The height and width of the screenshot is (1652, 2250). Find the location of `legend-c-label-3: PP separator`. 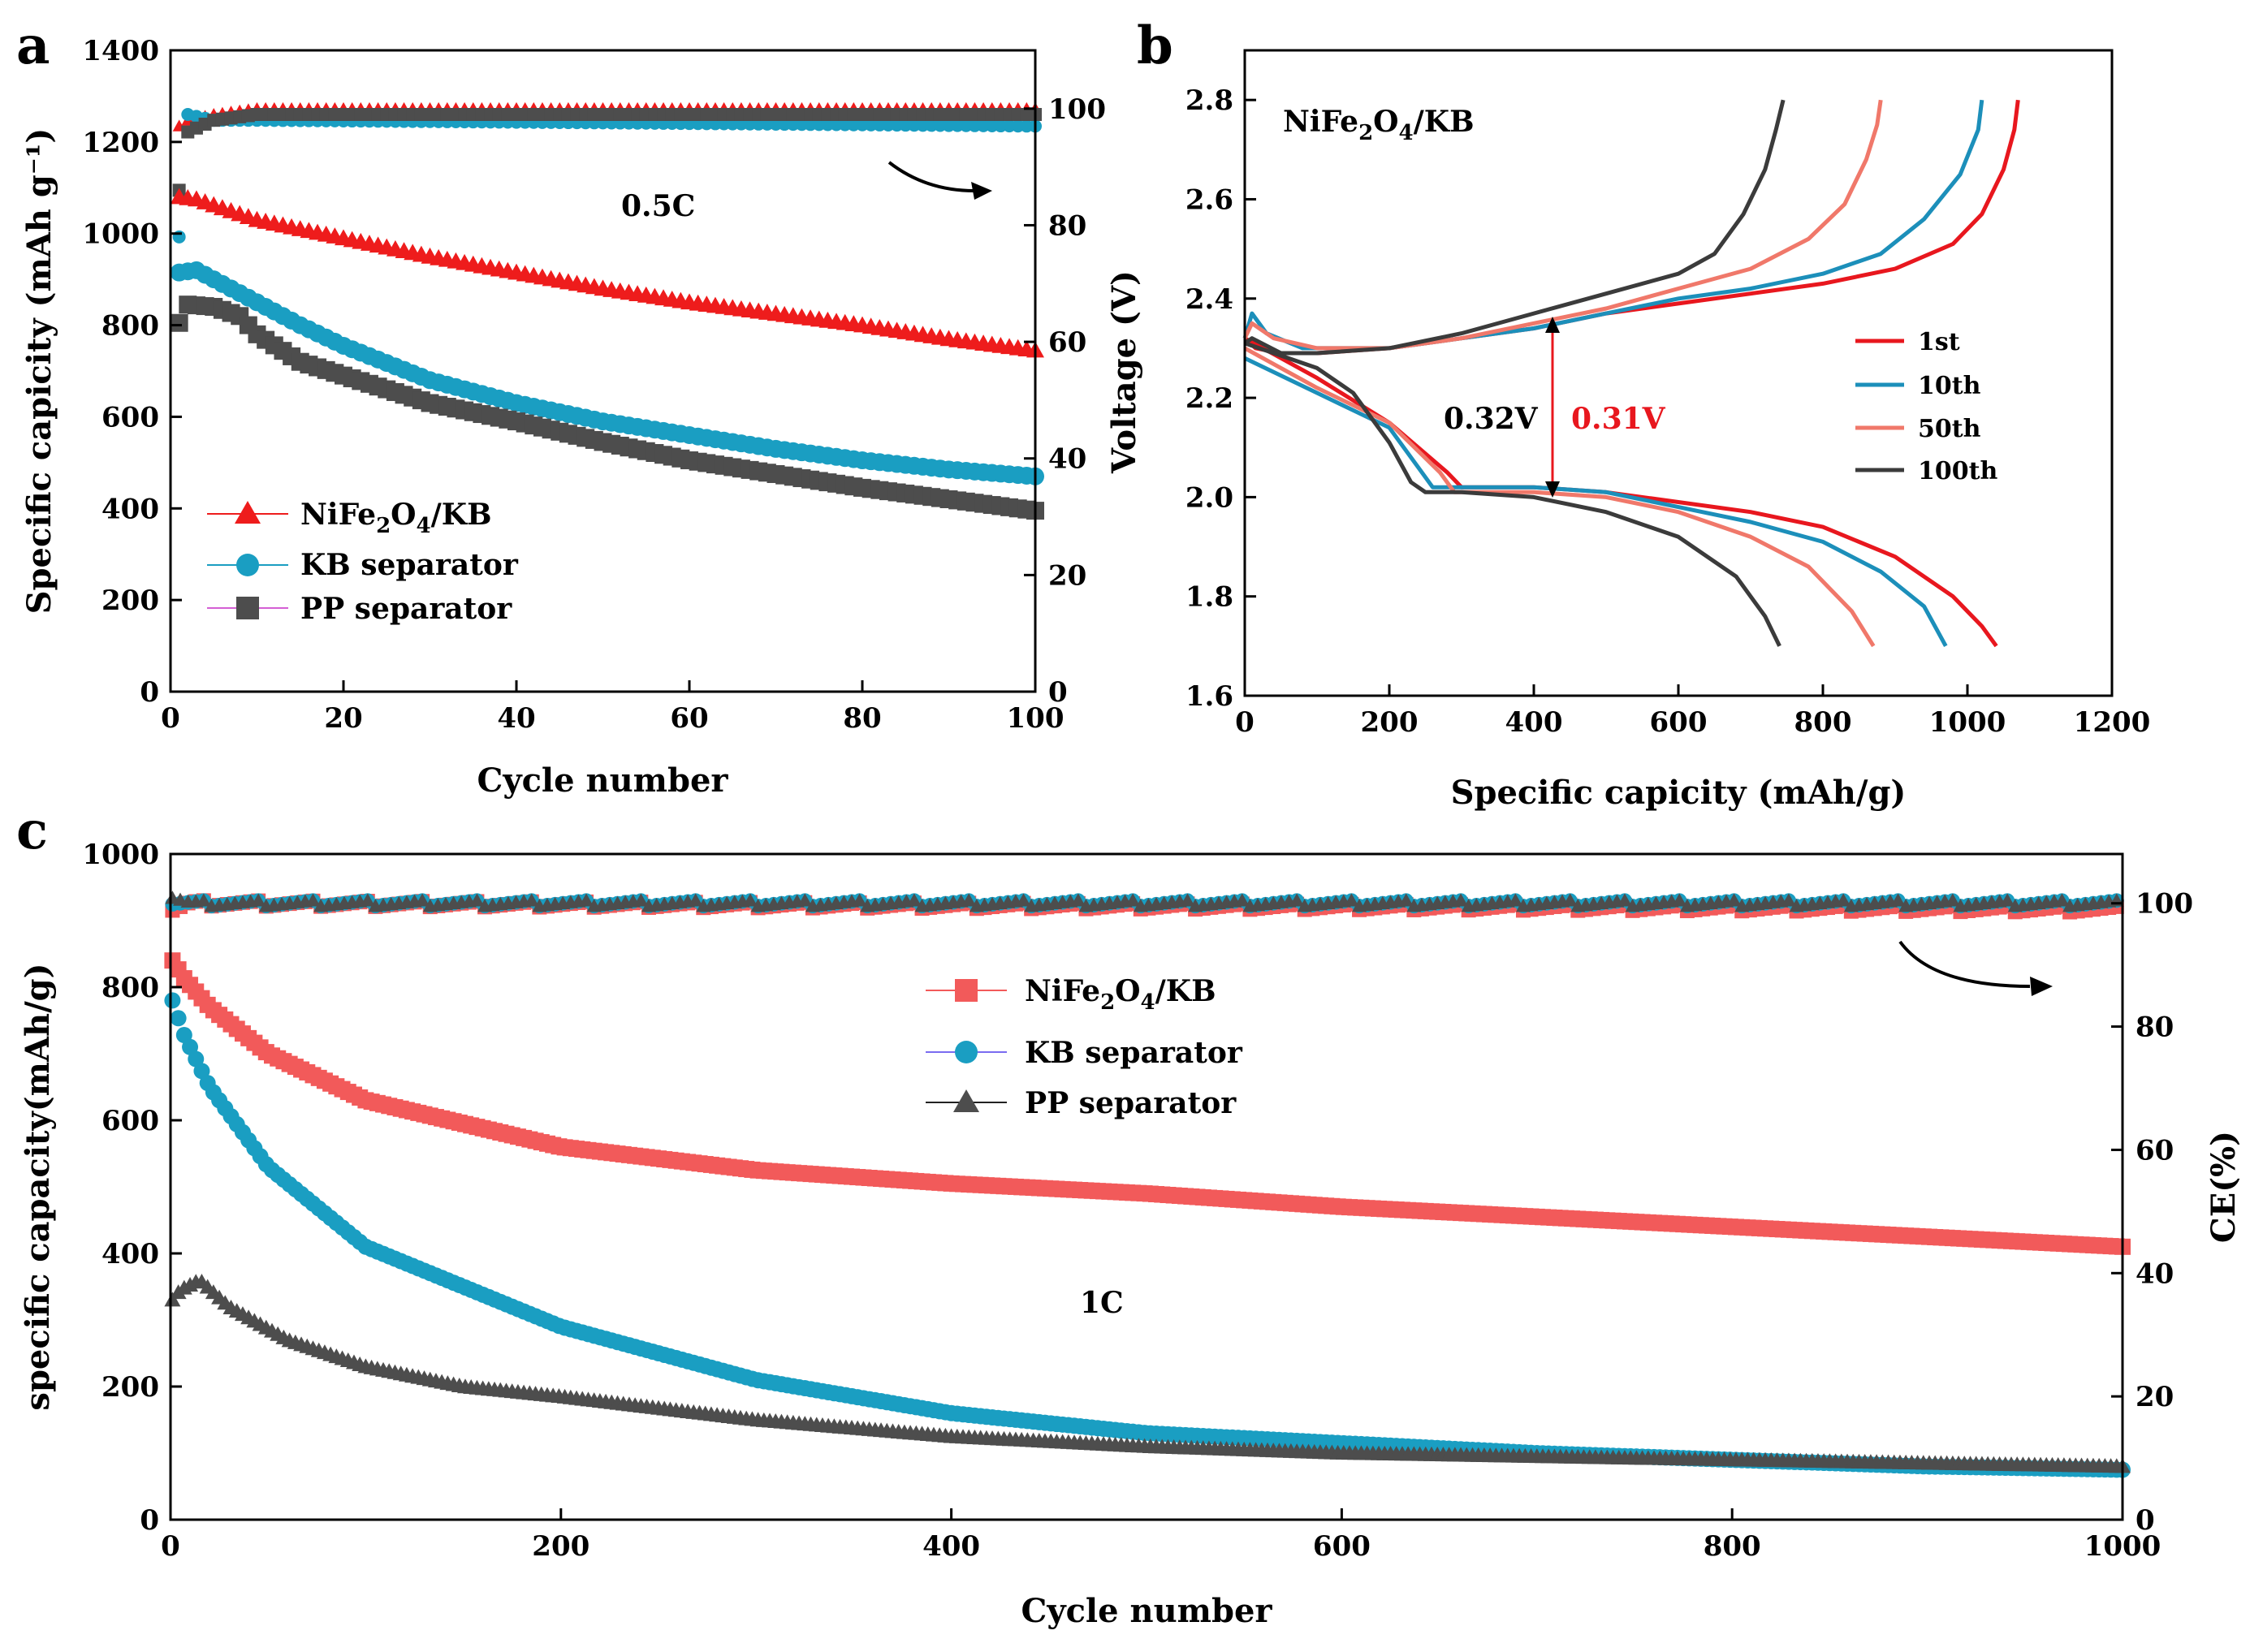

legend-c-label-3: PP separator is located at coordinates (1131, 1103).